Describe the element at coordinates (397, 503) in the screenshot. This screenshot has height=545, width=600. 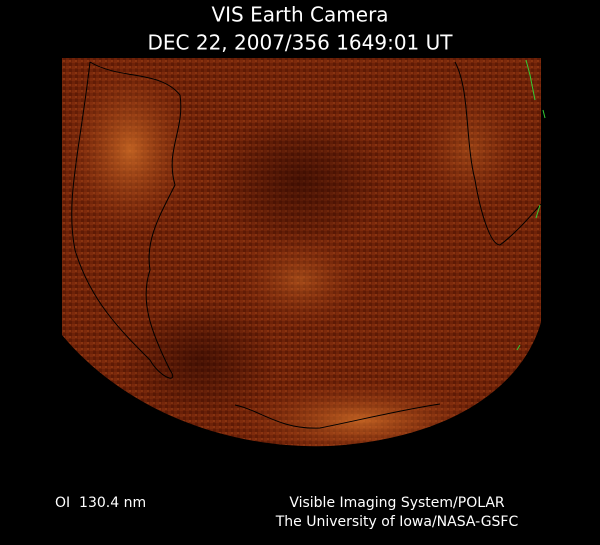
I see `instrument-label: Visible Imaging System/POLAR` at that location.